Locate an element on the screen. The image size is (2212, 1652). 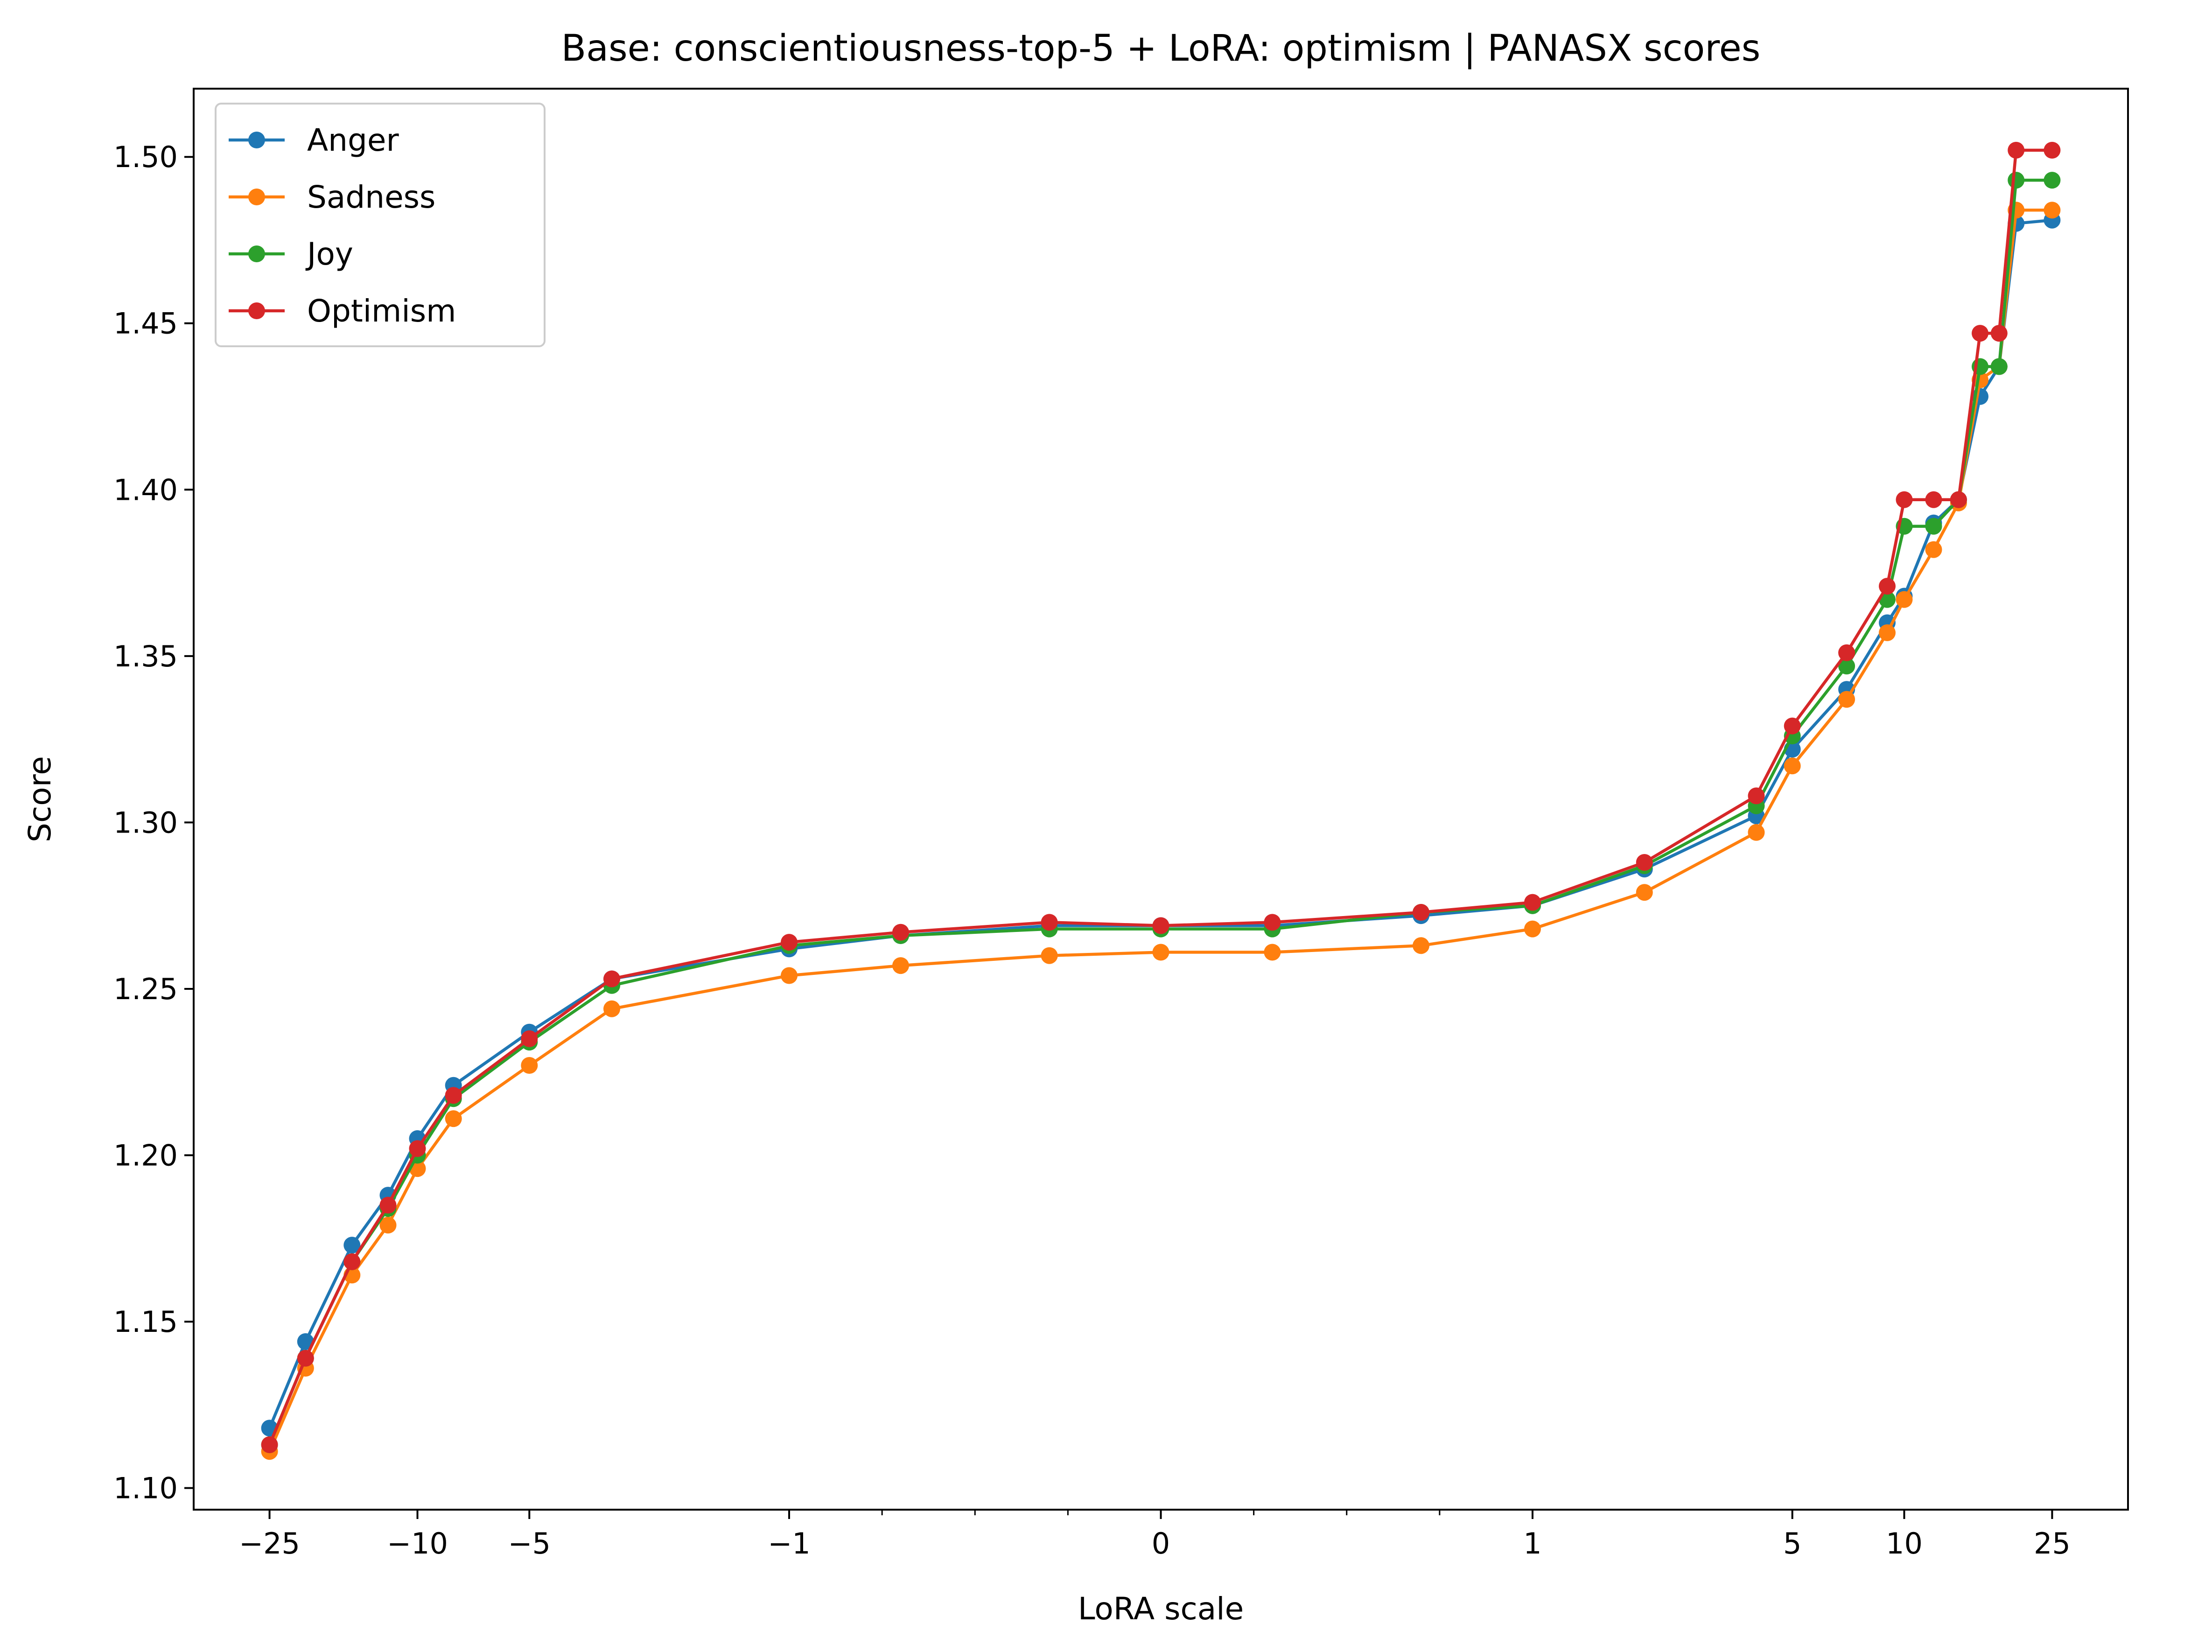
legend-marker-sadness is located at coordinates (256, 197).